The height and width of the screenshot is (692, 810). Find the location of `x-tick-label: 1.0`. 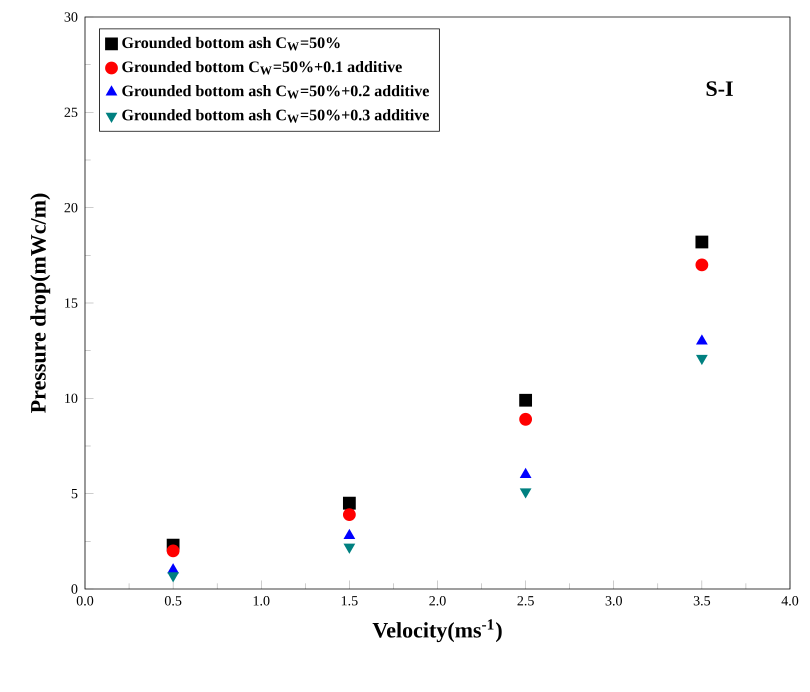

x-tick-label: 1.0 is located at coordinates (262, 601).